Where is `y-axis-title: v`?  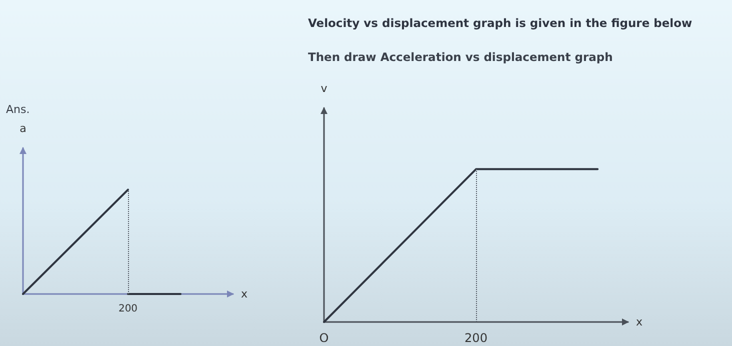 y-axis-title: v is located at coordinates (324, 88).